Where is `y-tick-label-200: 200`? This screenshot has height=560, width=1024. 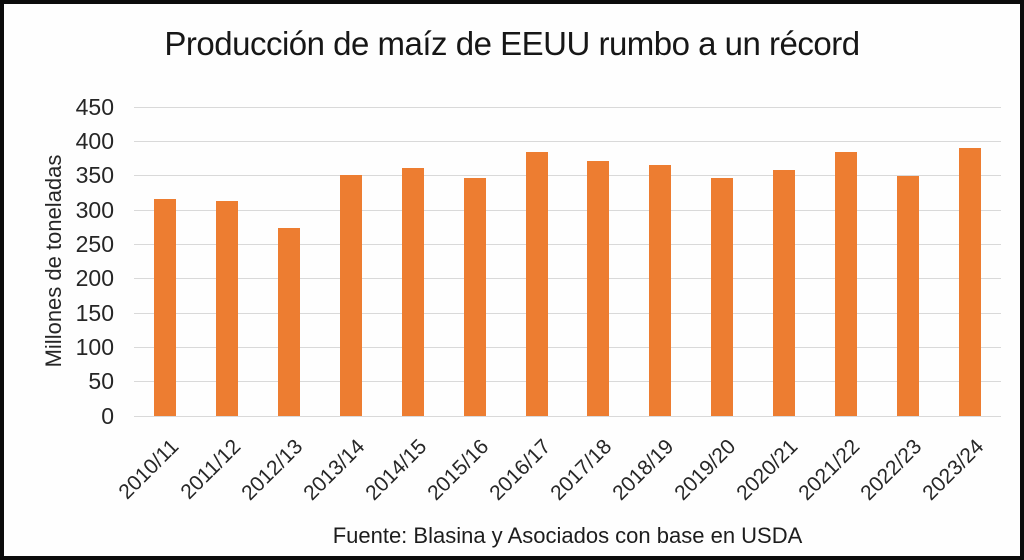 y-tick-label-200: 200 is located at coordinates (94, 278).